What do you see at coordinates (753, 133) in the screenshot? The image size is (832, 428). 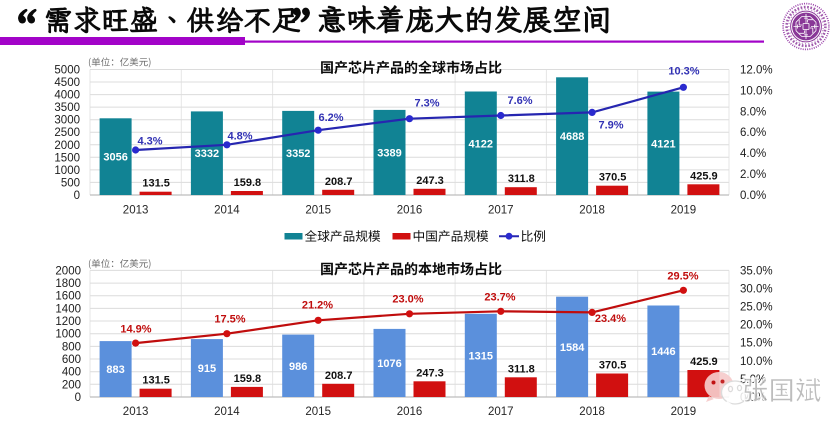 I see `svg-text: 6.0%` at bounding box center [753, 133].